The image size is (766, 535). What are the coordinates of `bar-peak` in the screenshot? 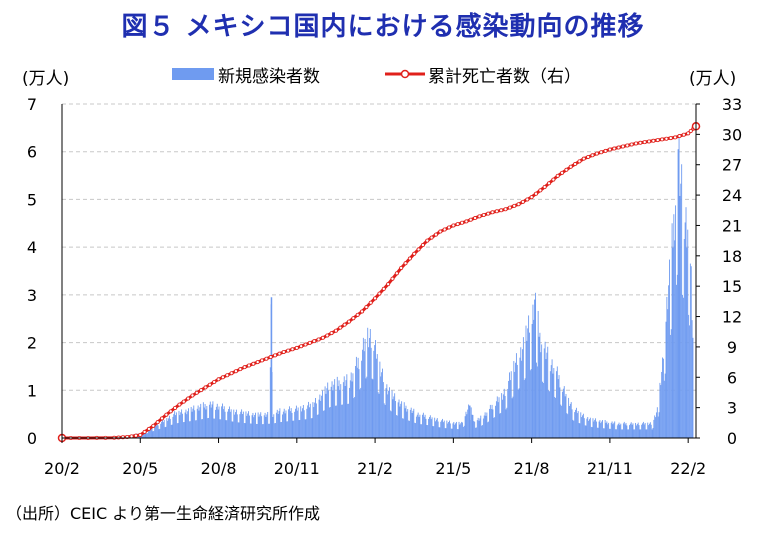 It's located at (678, 294).